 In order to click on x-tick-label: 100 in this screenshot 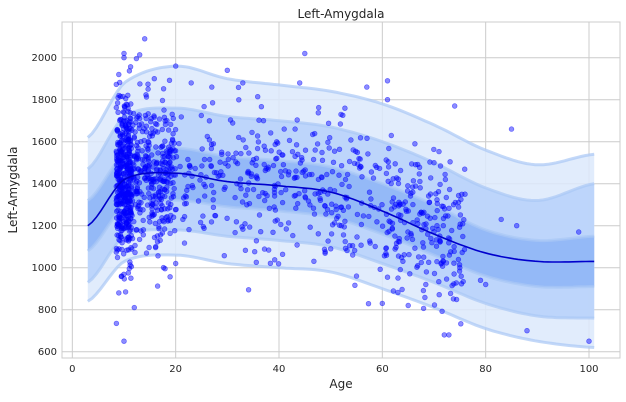, I will do `click(588, 369)`.